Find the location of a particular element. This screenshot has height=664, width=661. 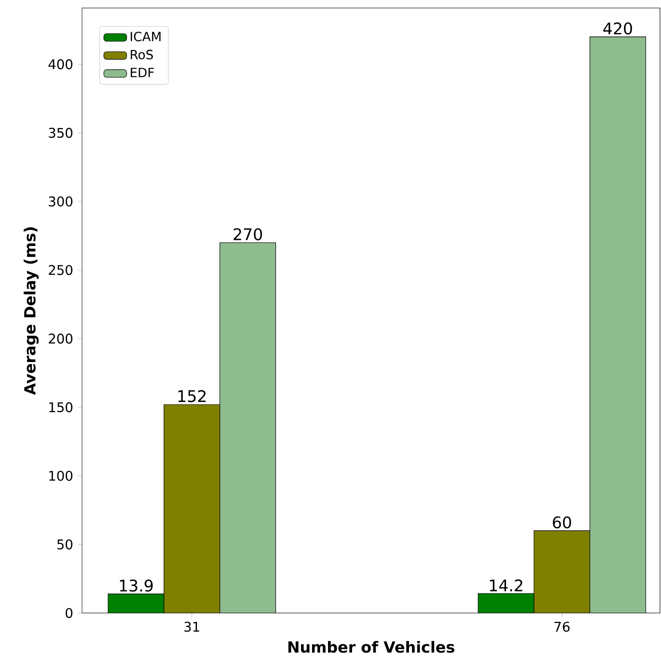

y-tick-label: 250 is located at coordinates (60, 270).